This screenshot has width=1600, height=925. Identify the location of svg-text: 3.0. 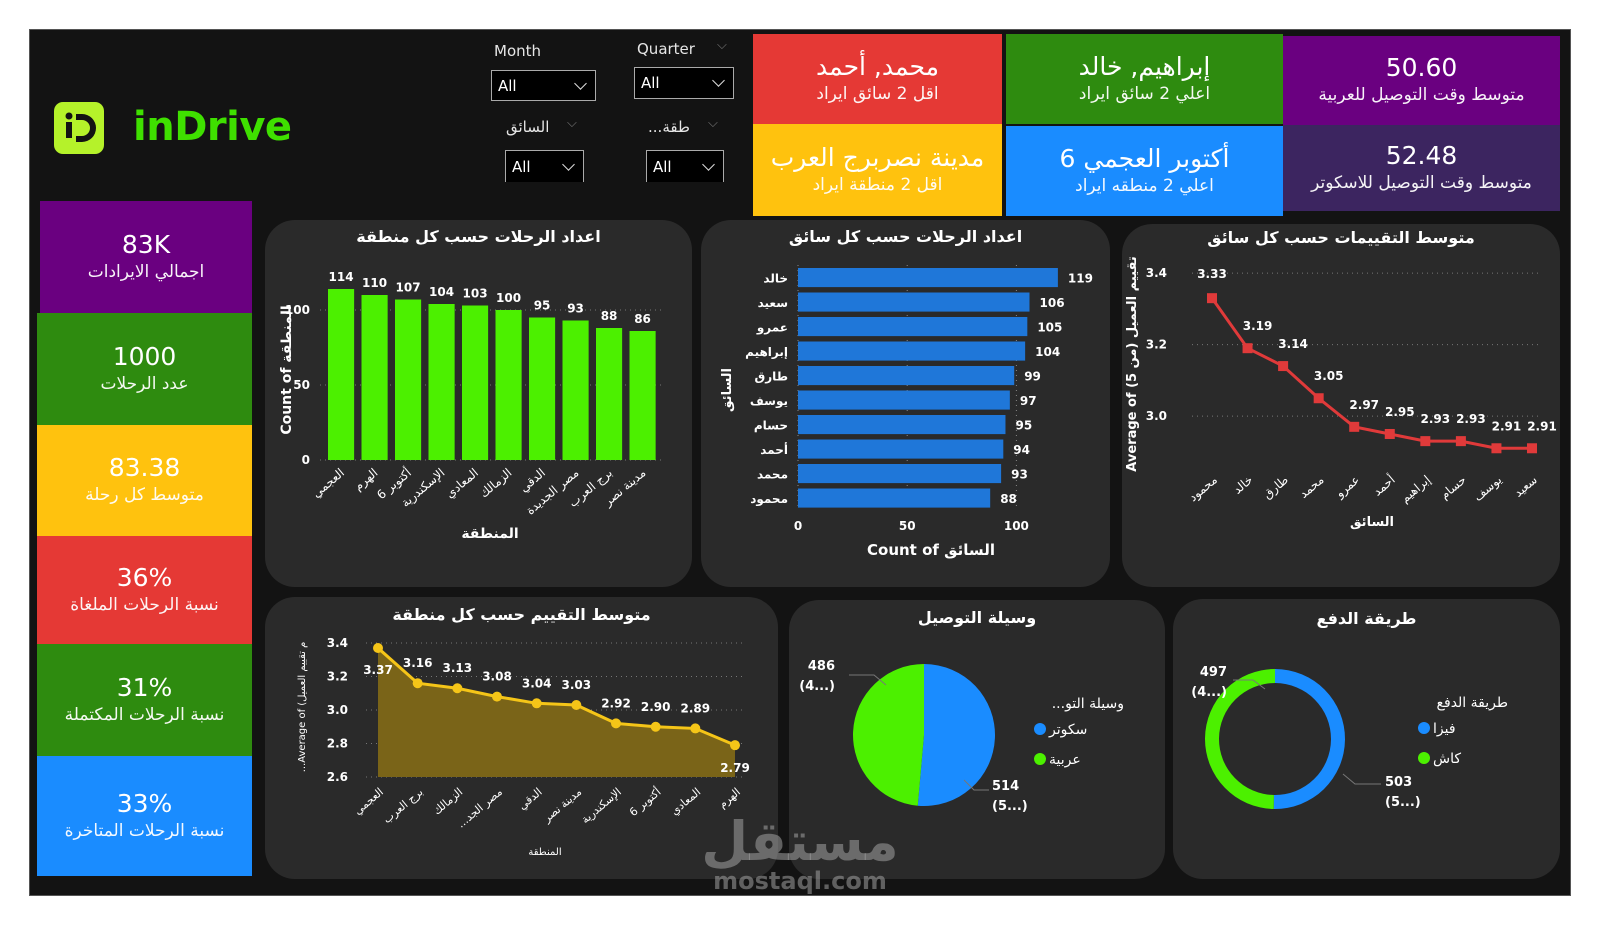
(1156, 416).